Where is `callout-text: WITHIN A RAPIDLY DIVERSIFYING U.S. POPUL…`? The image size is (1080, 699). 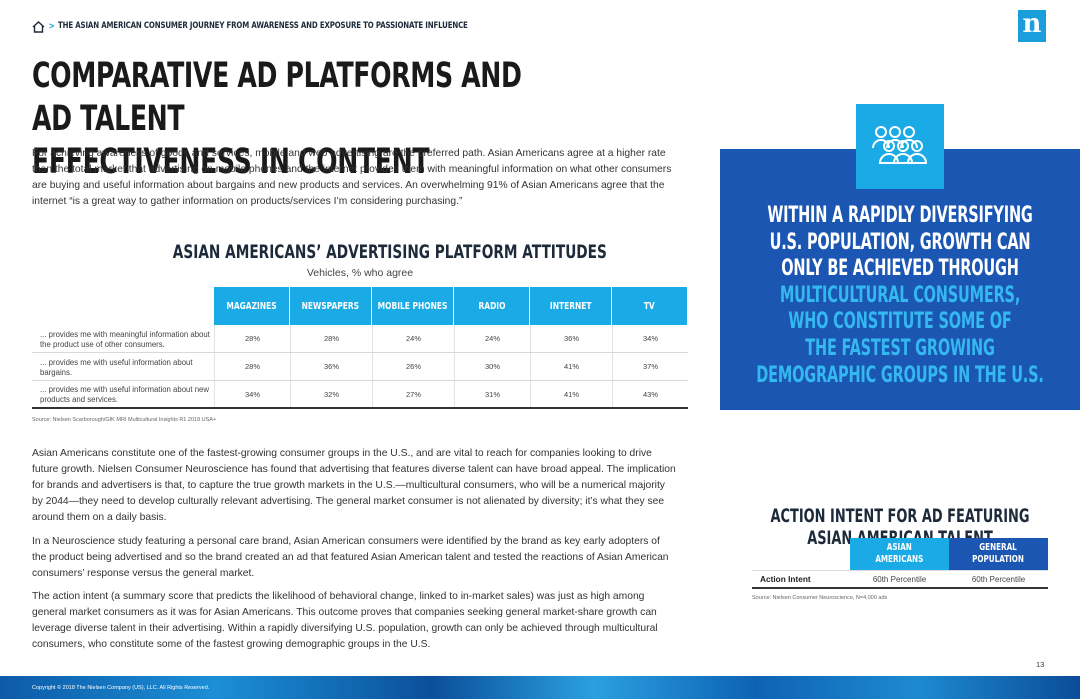 callout-text: WITHIN A RAPIDLY DIVERSIFYING U.S. POPUL… is located at coordinates (900, 296).